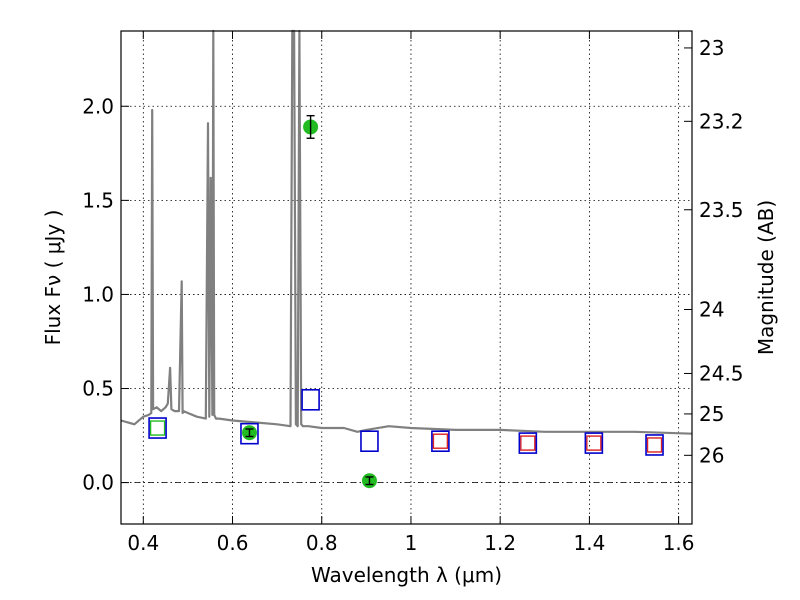  I want to click on y-axis-ticks: 0.0 0.5 1.0 1.5 2.0, so click(105, 294).